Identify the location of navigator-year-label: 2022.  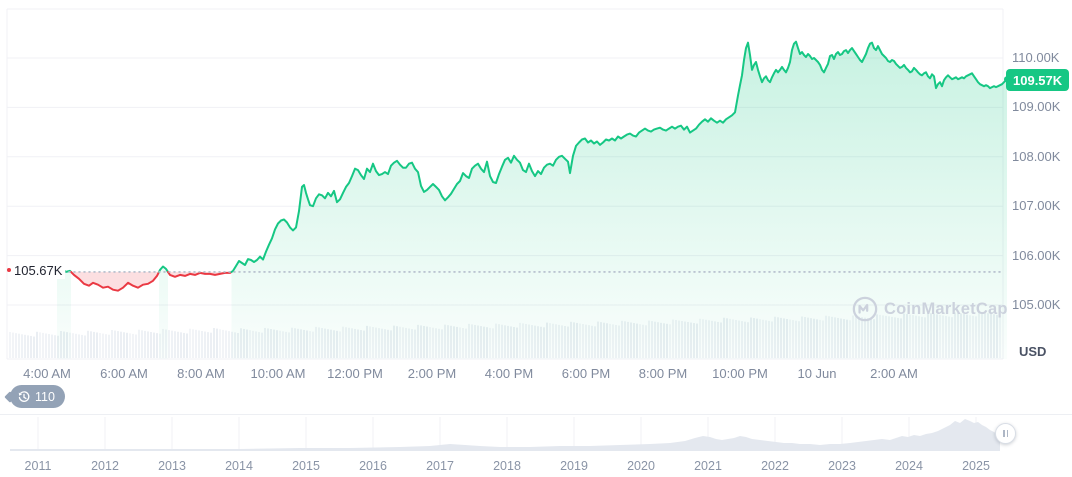
(775, 466).